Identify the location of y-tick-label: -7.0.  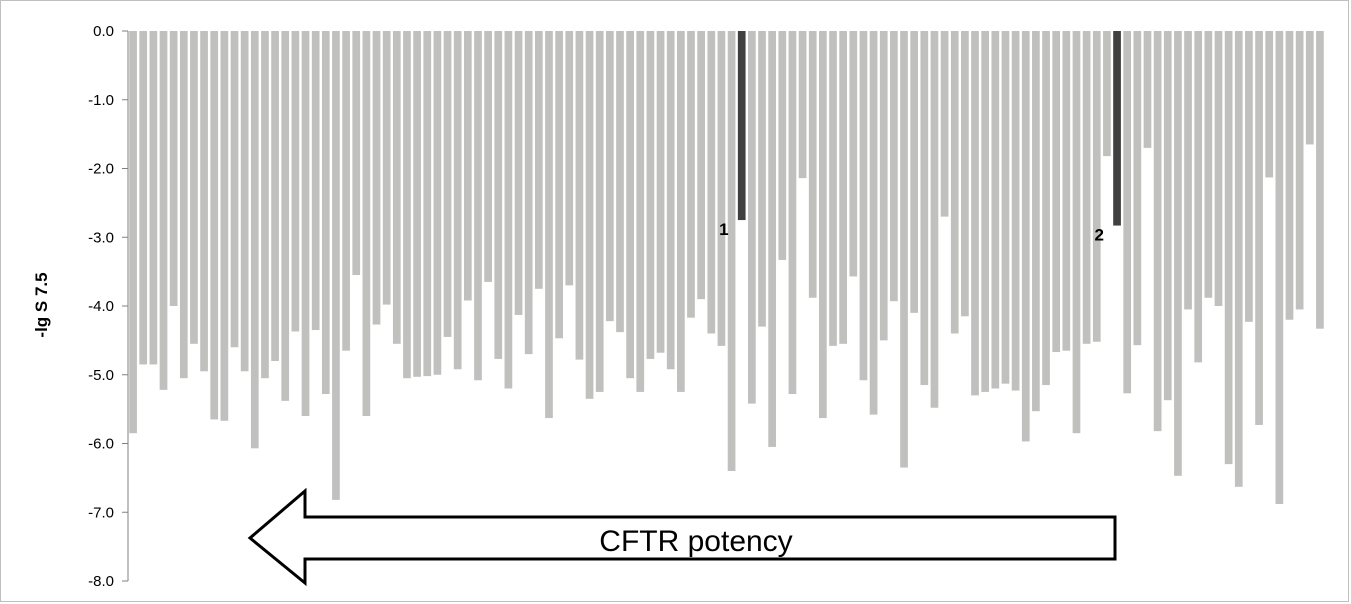
(101, 512).